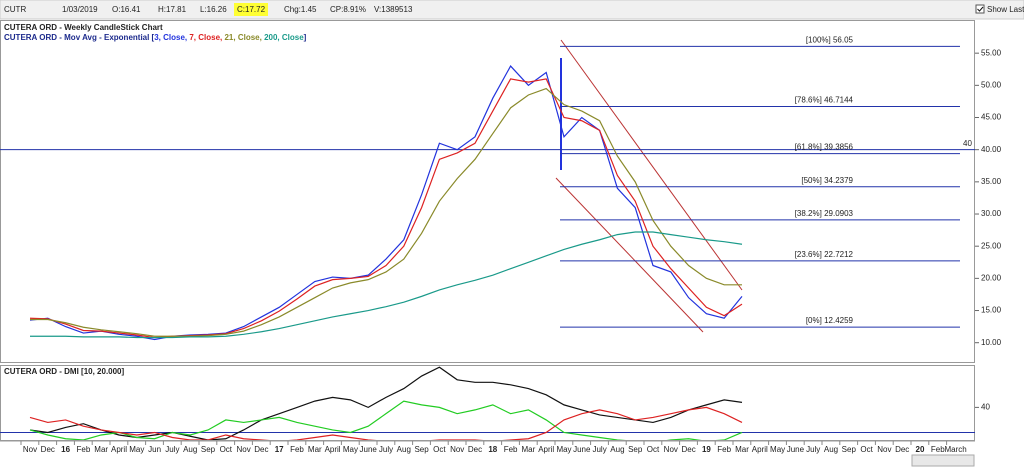 The image size is (1024, 468). What do you see at coordinates (206, 37) in the screenshot?
I see `legend-part: 7, Close,` at bounding box center [206, 37].